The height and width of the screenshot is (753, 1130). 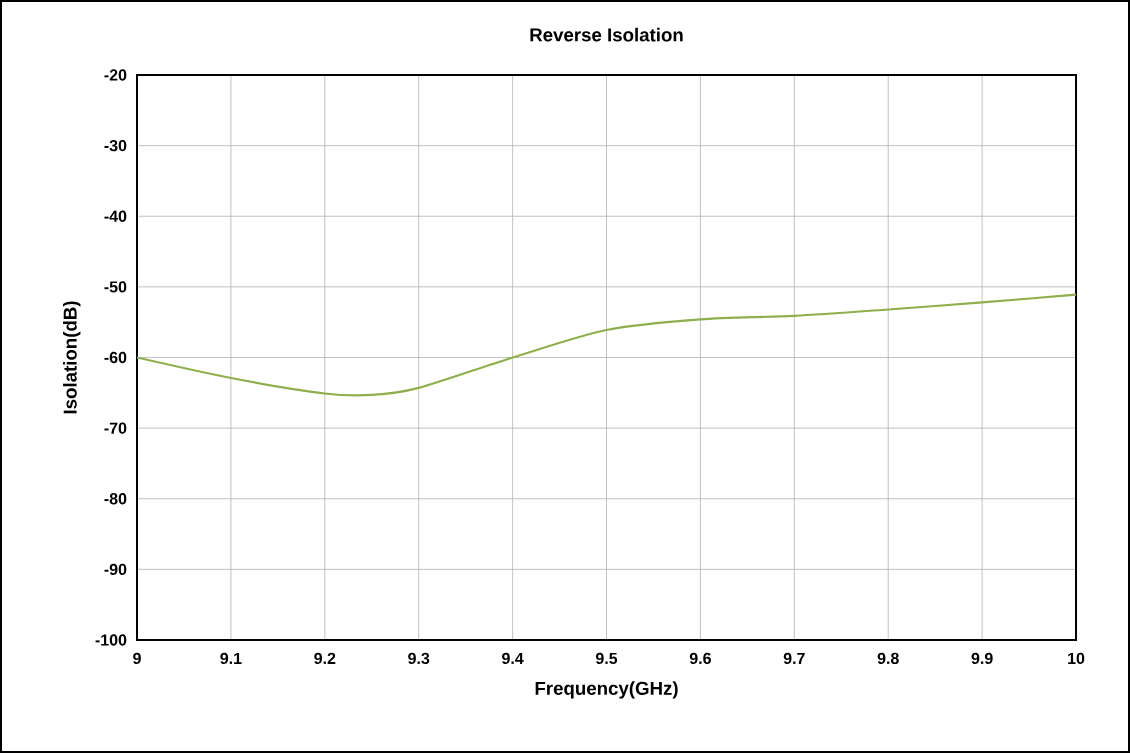 I want to click on y-tick-label: -30, so click(x=115, y=145).